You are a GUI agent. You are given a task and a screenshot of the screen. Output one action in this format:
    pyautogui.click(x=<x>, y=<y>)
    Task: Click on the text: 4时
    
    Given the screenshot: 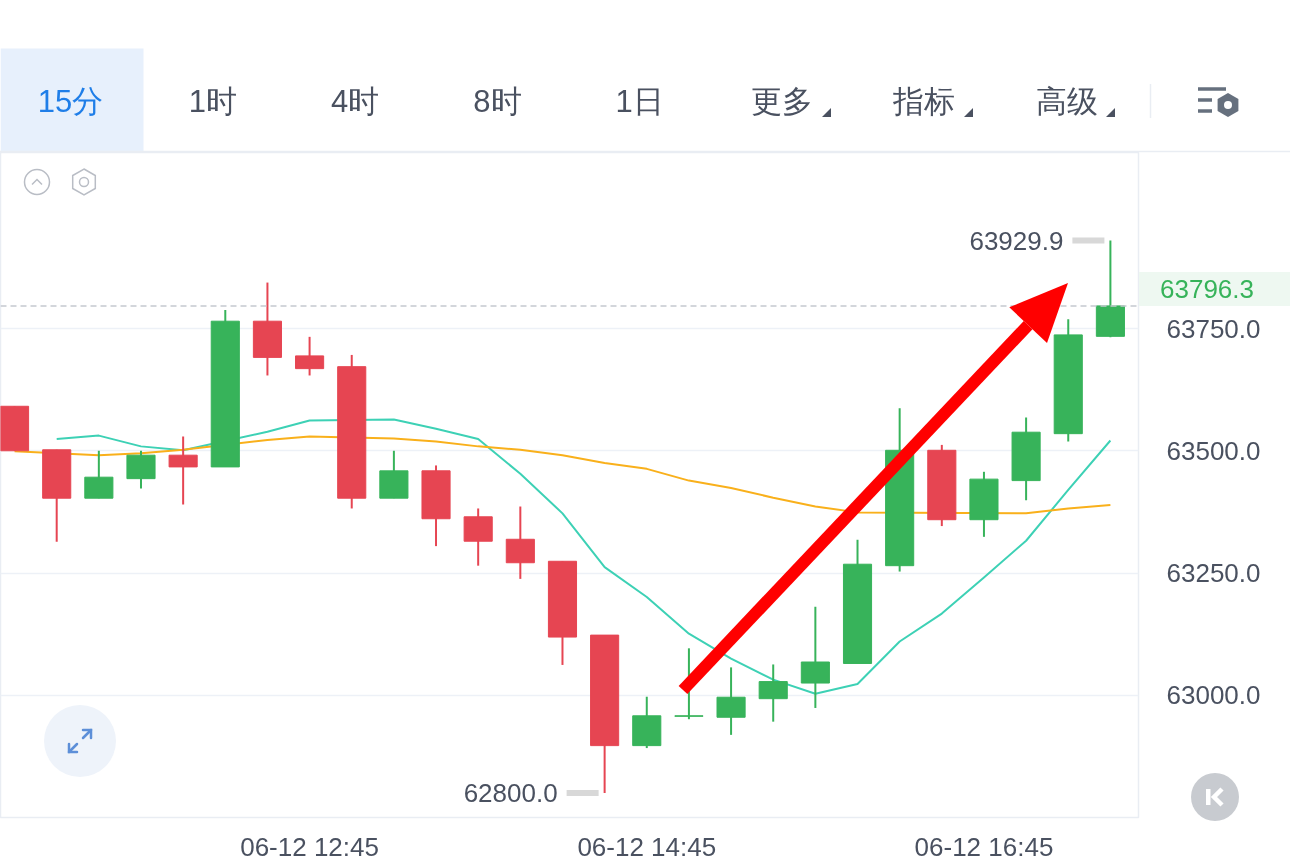 What is the action you would take?
    pyautogui.click(x=355, y=101)
    